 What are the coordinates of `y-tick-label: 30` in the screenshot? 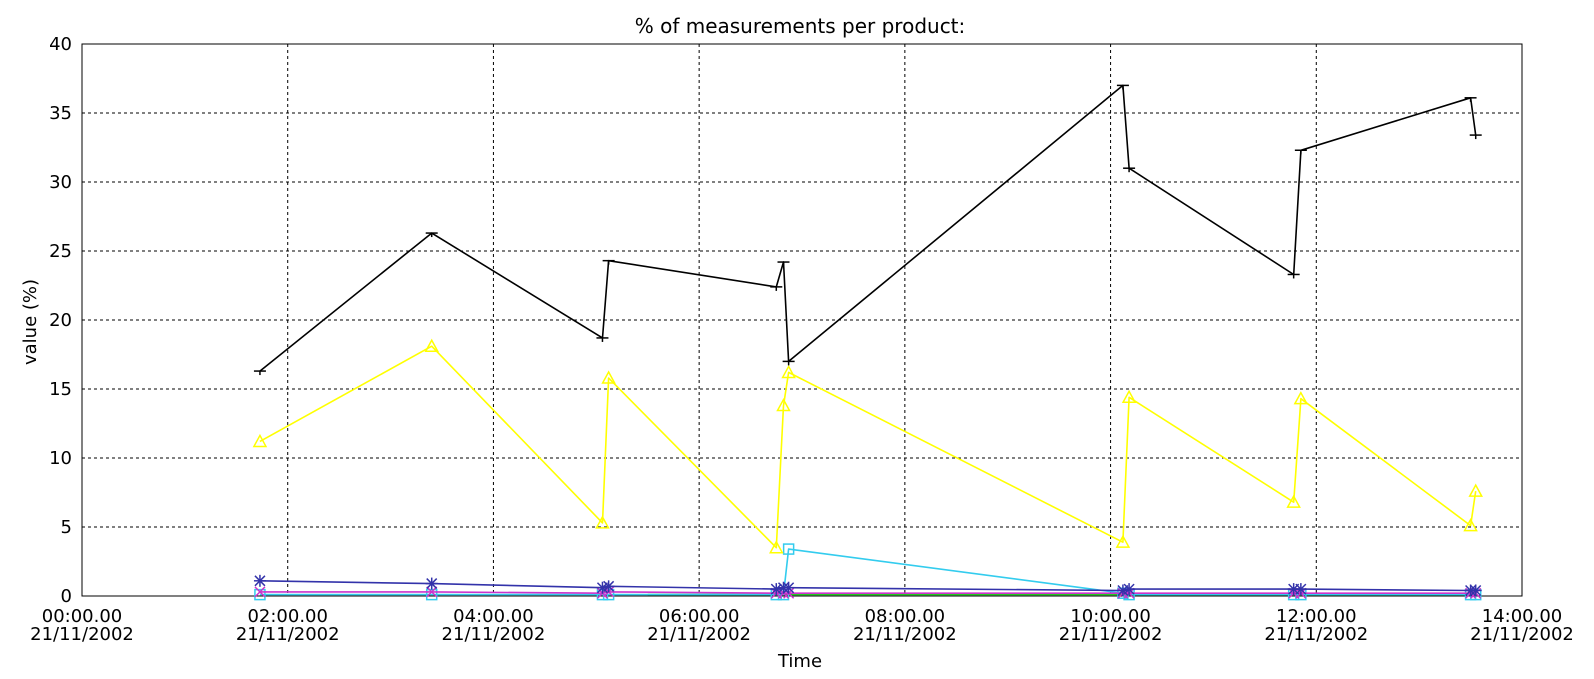 It's located at (60, 182).